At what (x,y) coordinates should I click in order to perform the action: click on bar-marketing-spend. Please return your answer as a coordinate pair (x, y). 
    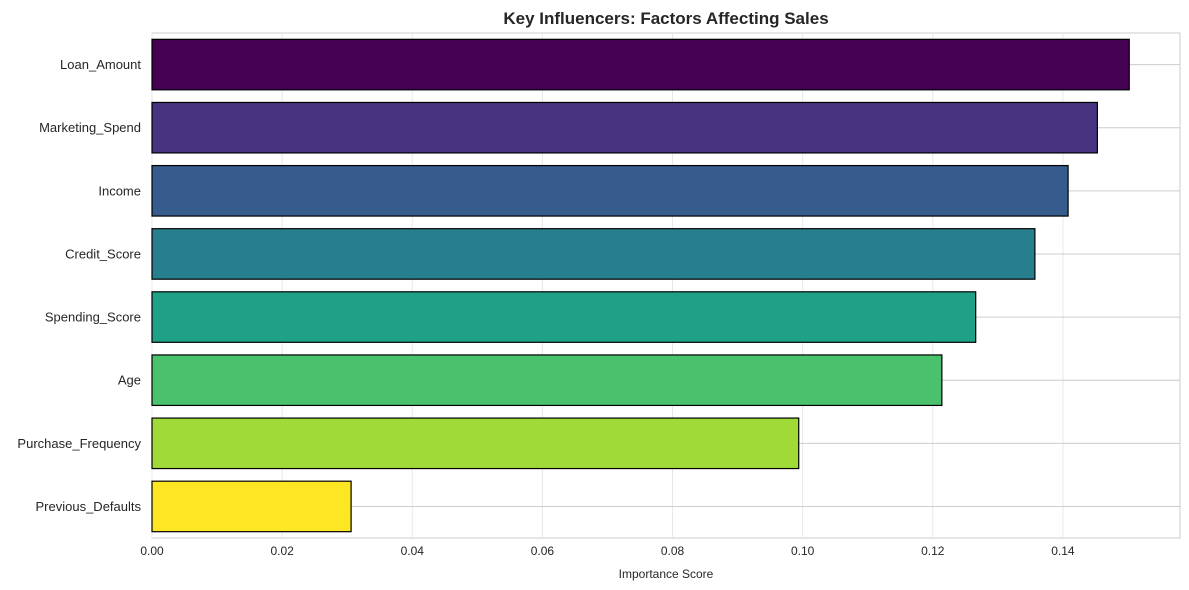
    Looking at the image, I should click on (624, 127).